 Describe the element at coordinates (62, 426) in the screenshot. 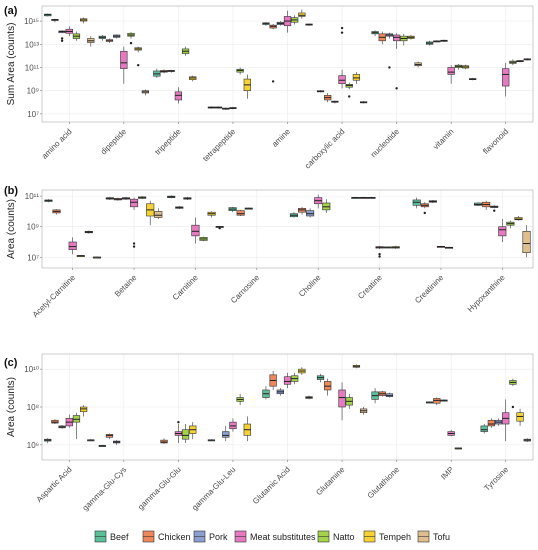

I see `box-aspartic-acid-pork` at that location.